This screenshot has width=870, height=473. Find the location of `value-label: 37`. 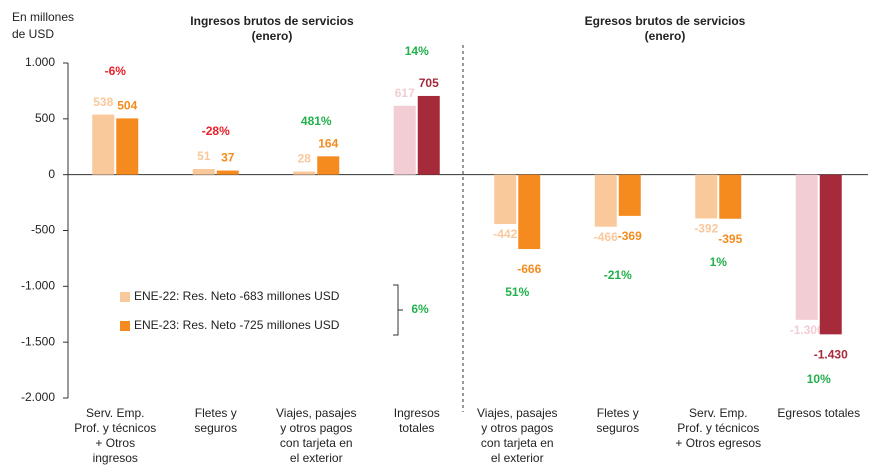

value-label: 37 is located at coordinates (228, 158).